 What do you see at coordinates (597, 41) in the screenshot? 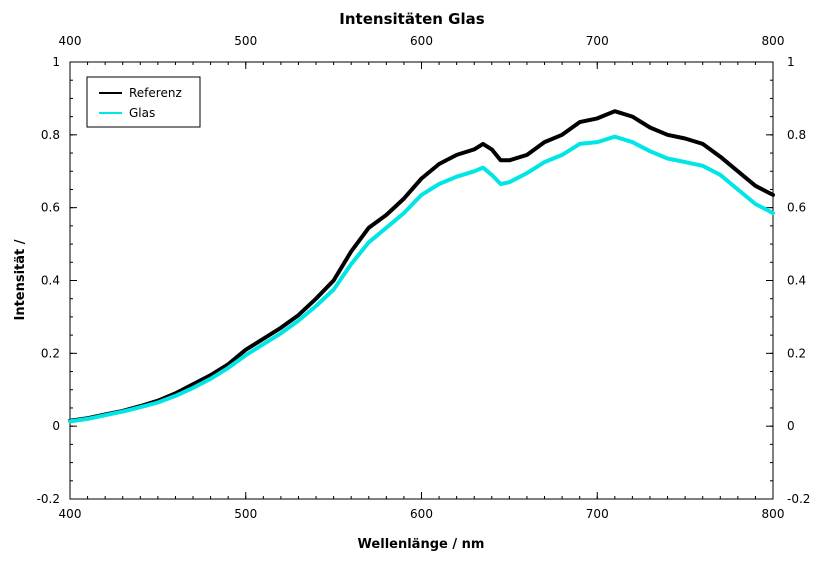
I see `x-tick-label-top: 700` at bounding box center [597, 41].